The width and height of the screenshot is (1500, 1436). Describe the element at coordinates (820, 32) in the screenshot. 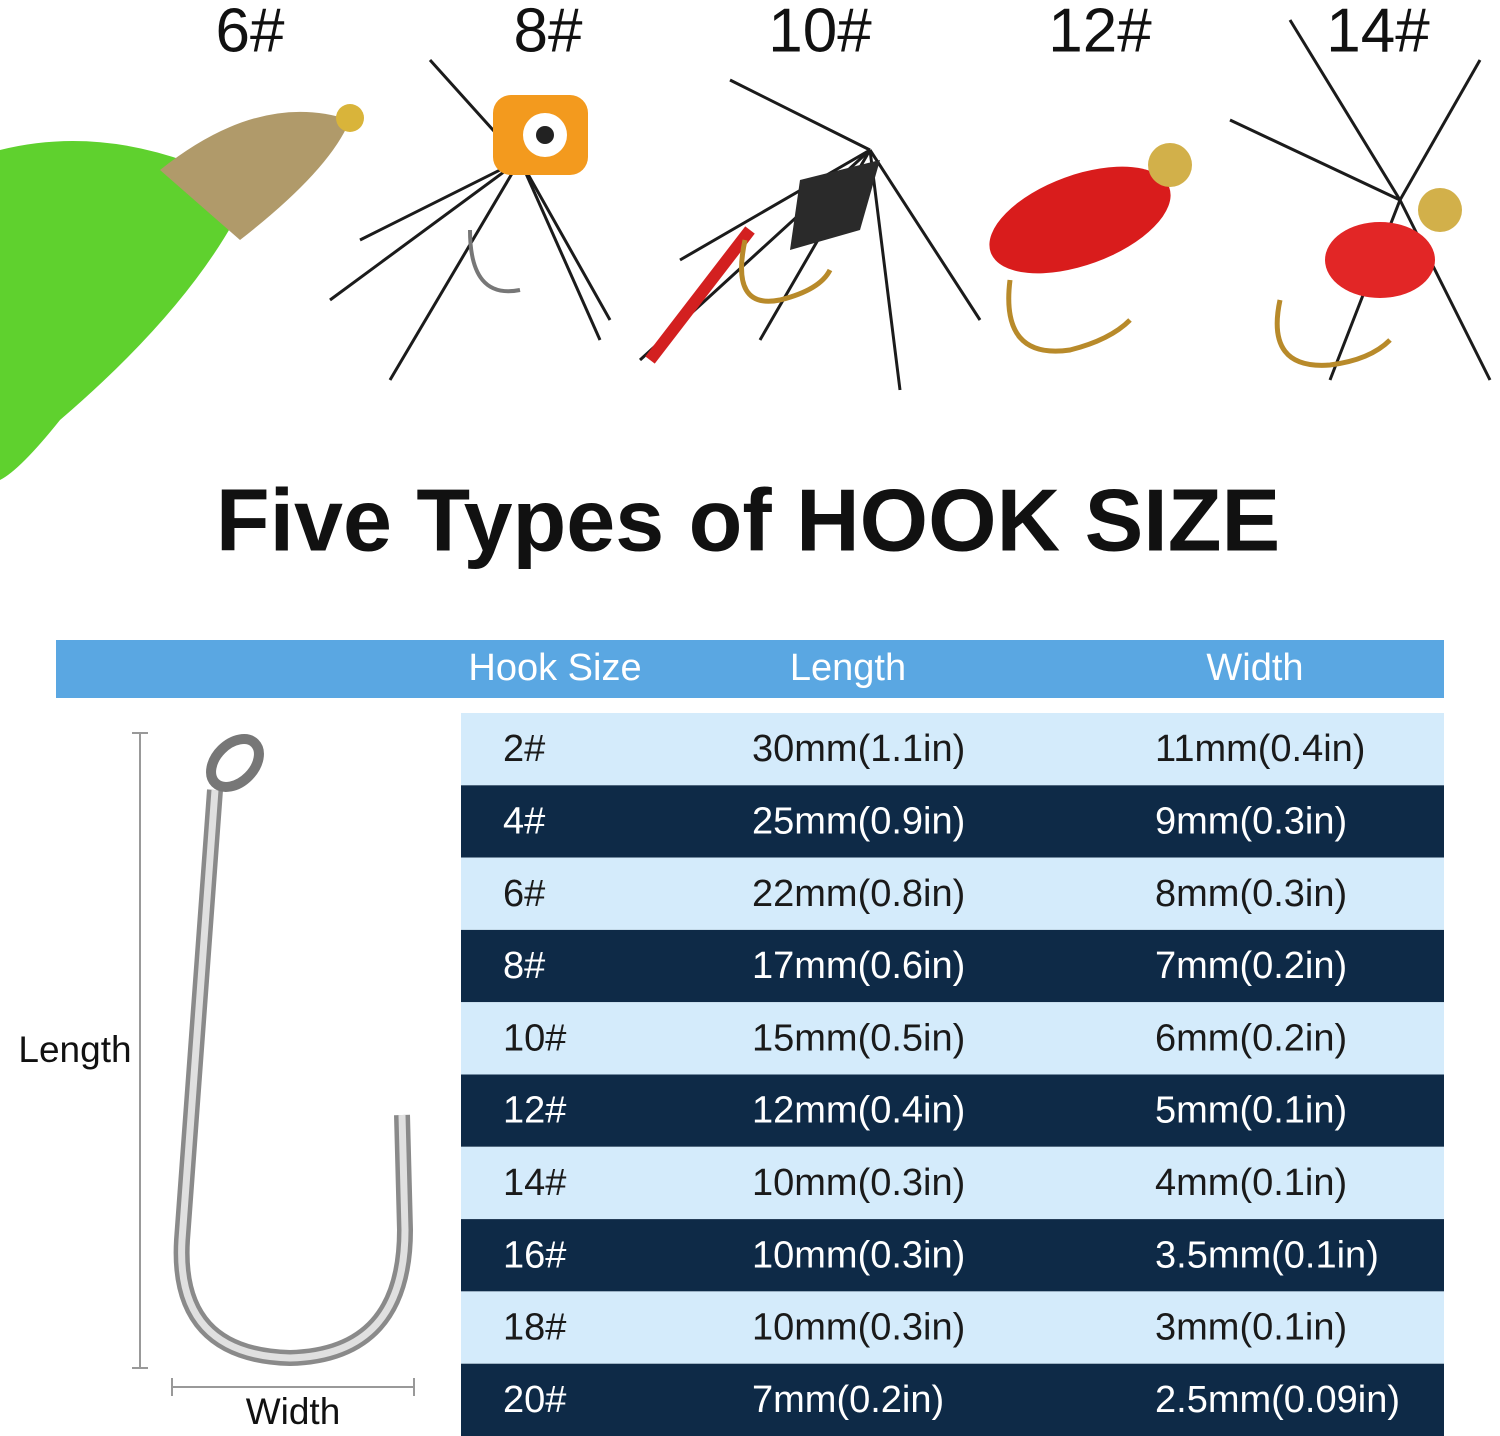

I see `banner-size-label: 10#` at that location.